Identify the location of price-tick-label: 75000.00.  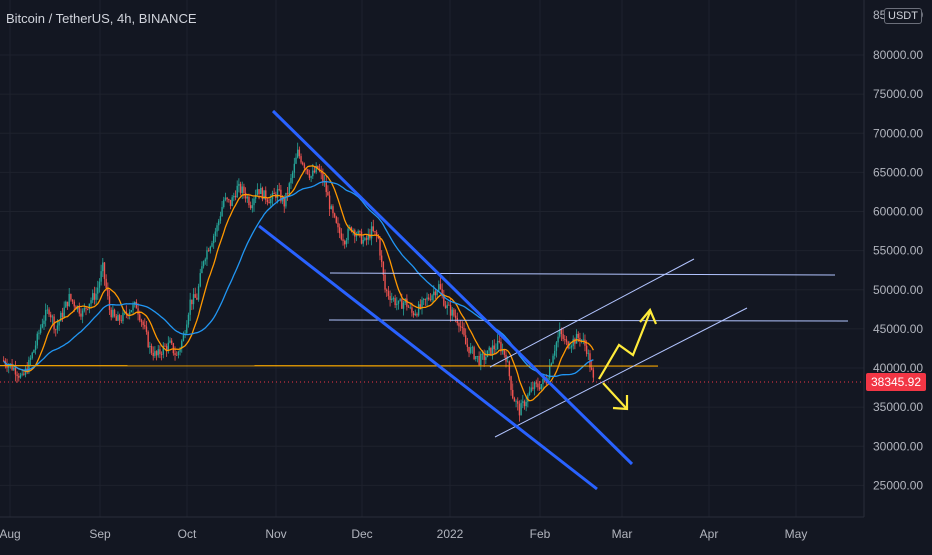
(898, 94).